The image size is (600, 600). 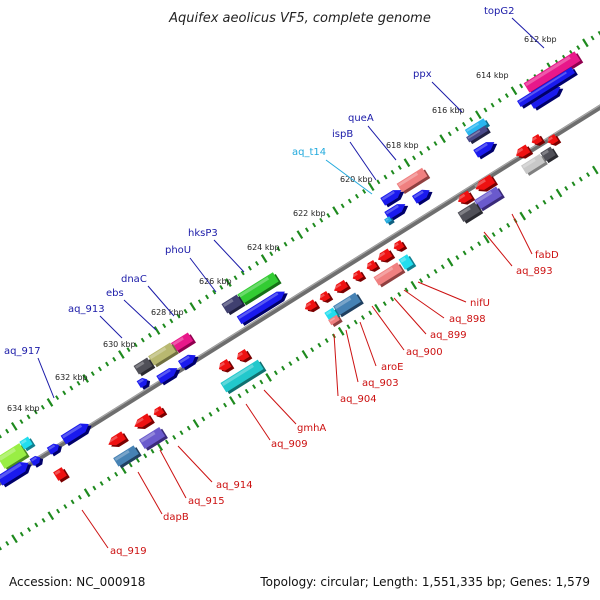 I want to click on gene-label-aq_917: aq_917, so click(x=22, y=351).